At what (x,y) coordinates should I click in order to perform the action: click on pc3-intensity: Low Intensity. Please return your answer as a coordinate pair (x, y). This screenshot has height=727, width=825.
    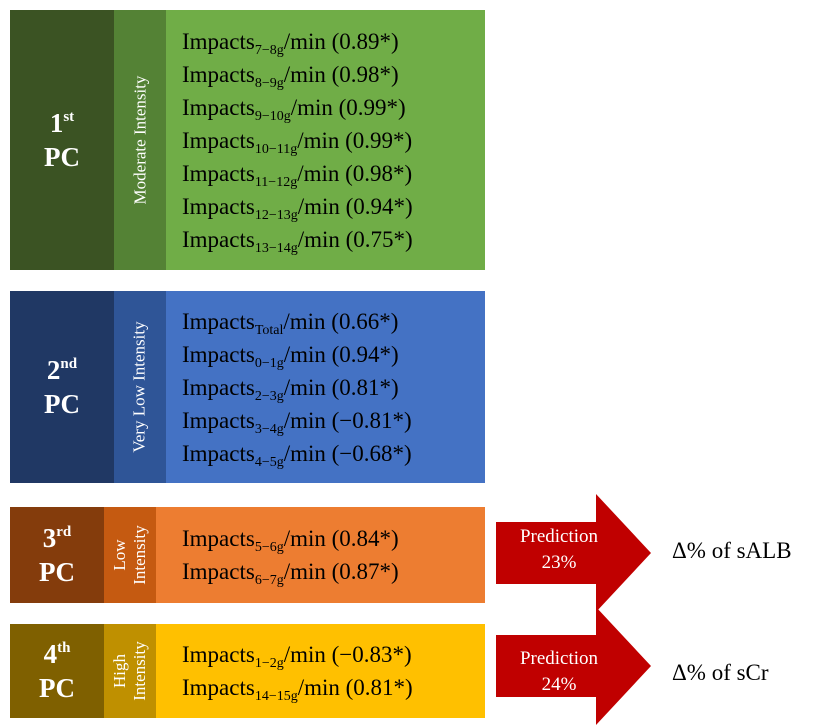
    Looking at the image, I should click on (130, 555).